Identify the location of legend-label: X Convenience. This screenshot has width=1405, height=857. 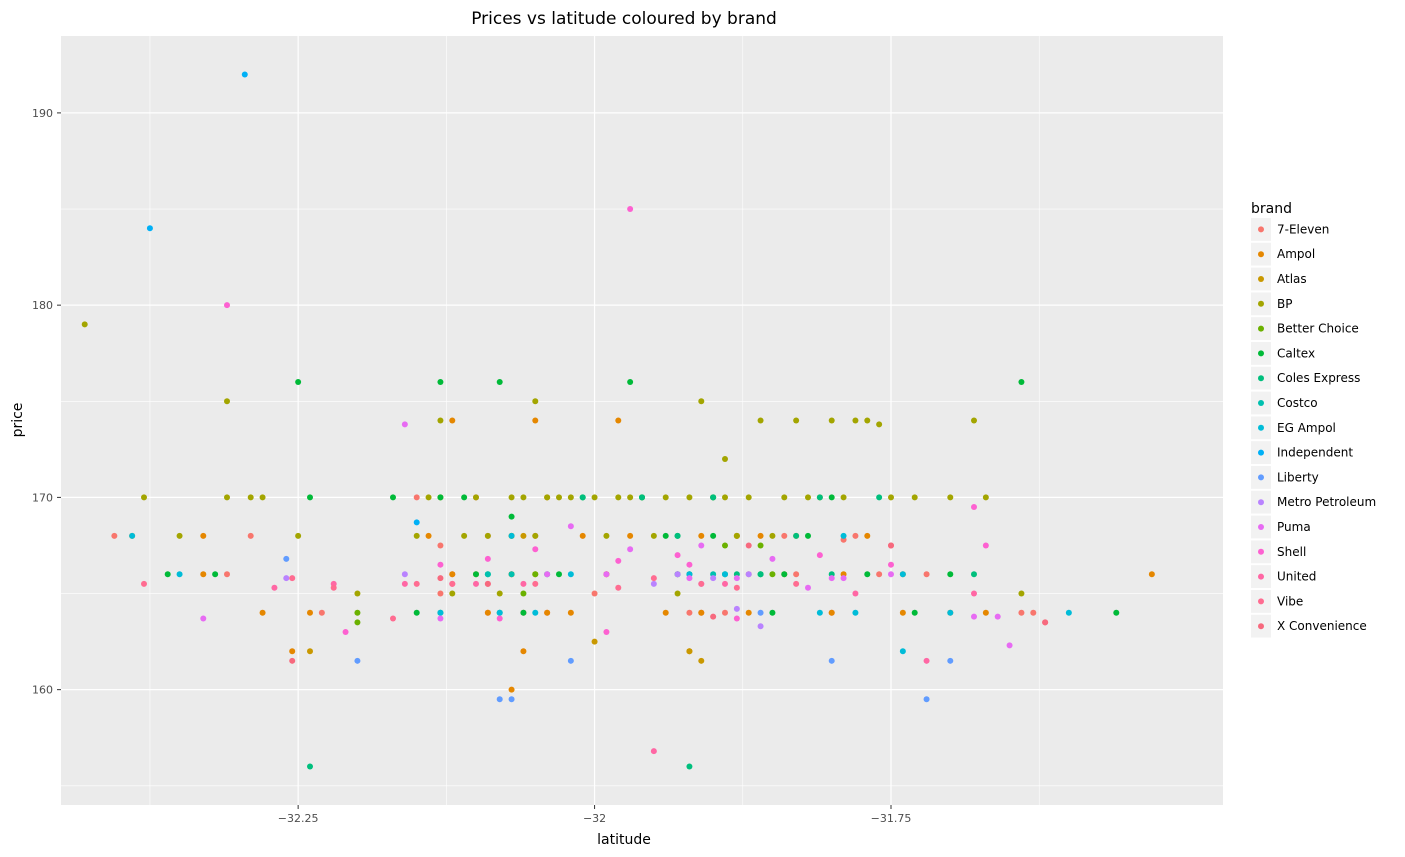
(1322, 626).